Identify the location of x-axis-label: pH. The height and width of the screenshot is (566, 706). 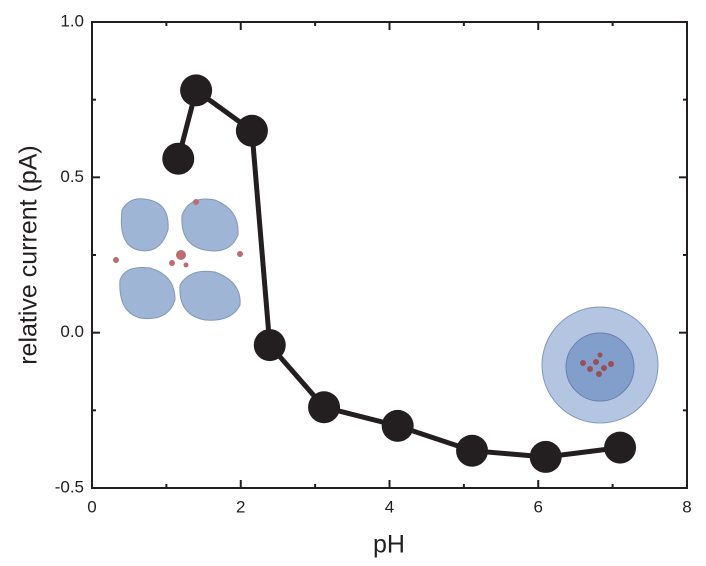
(389, 545).